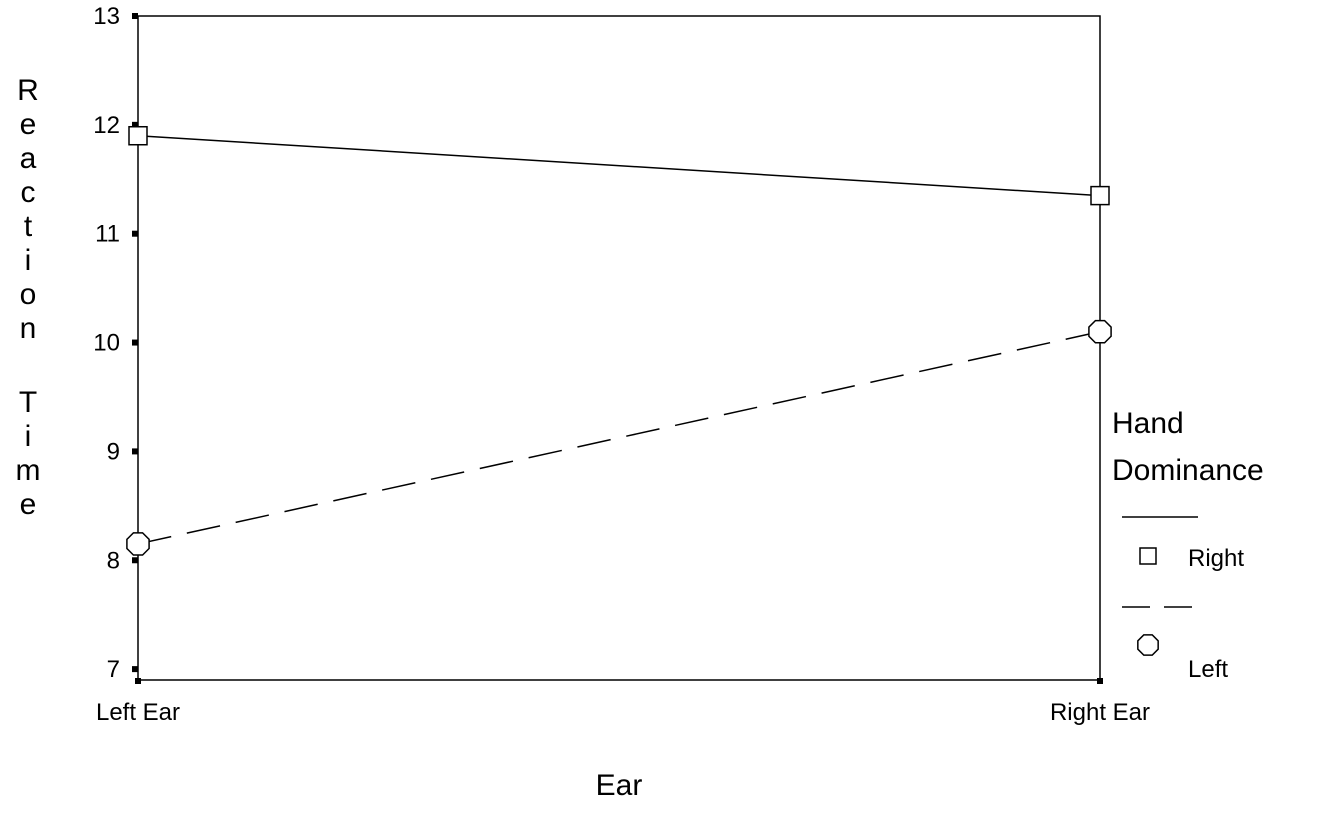  What do you see at coordinates (28, 158) in the screenshot?
I see `y-axis-title-letter: a` at bounding box center [28, 158].